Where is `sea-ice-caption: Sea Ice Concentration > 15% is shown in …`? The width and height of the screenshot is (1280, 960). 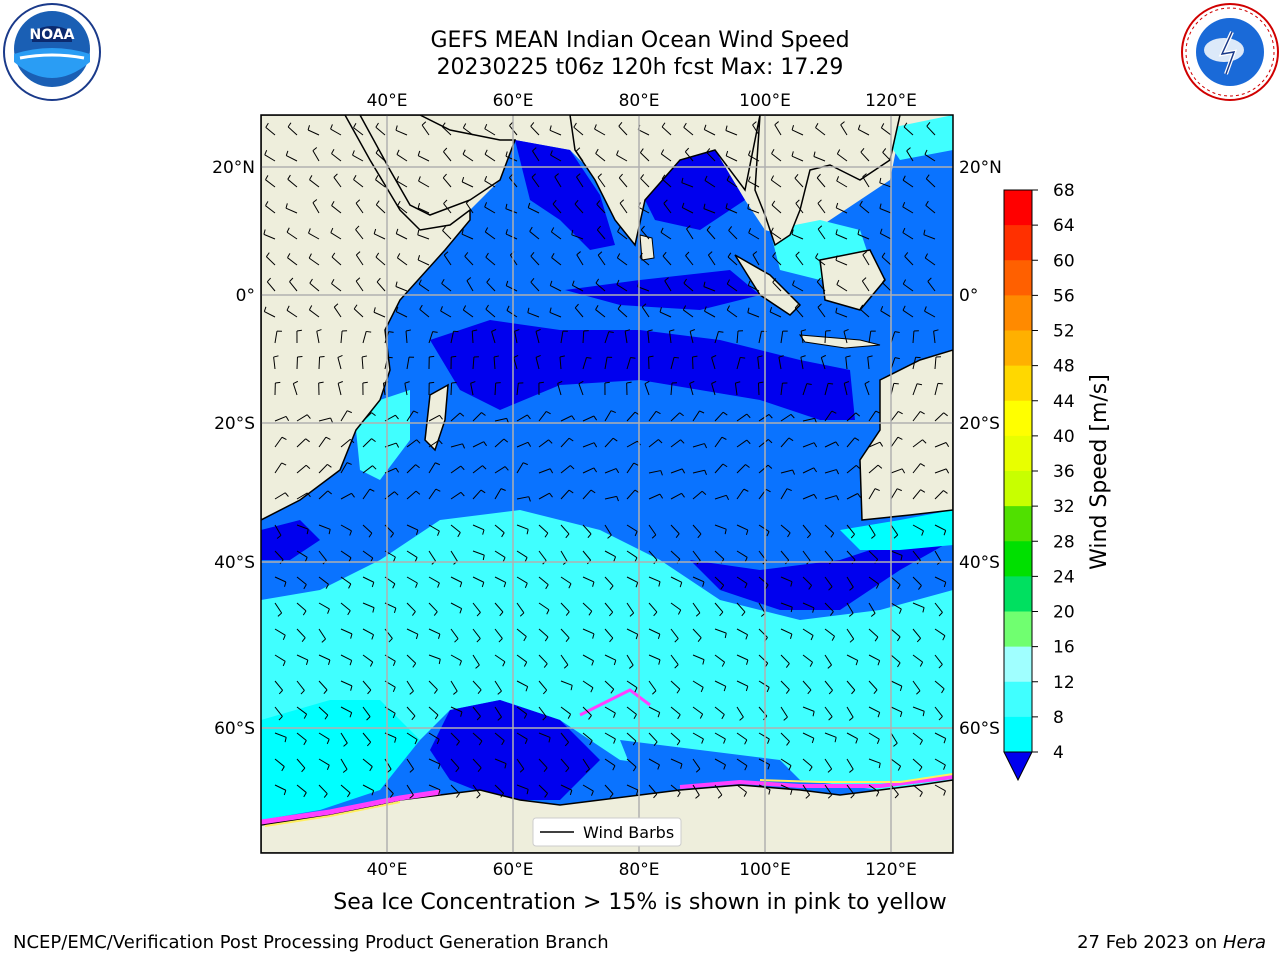
sea-ice-caption: Sea Ice Concentration > 15% is shown in … is located at coordinates (640, 902).